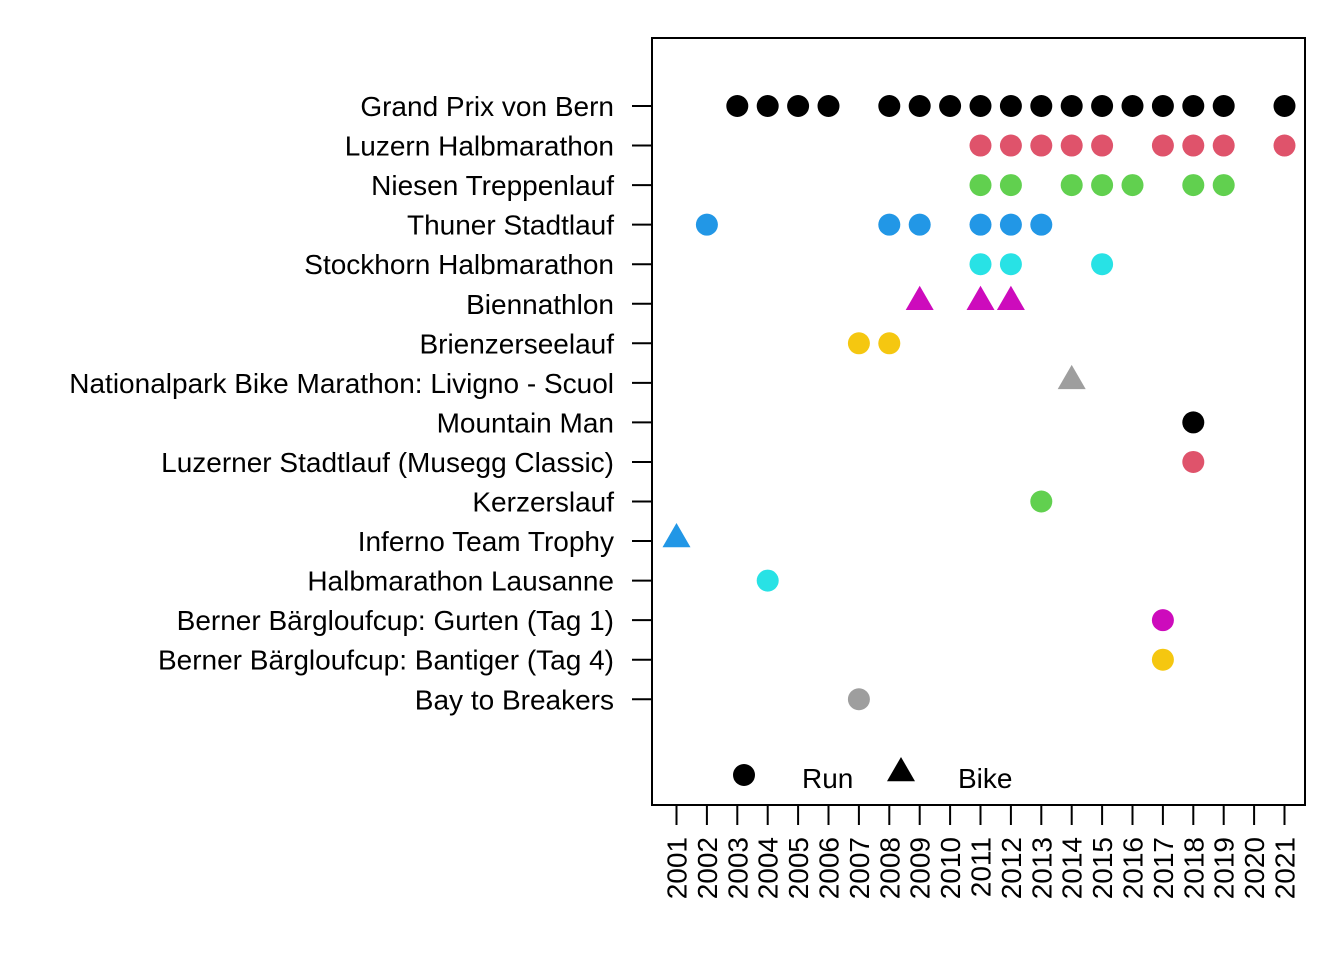  Describe the element at coordinates (1102, 868) in the screenshot. I see `x-tick-label: 2015` at that location.